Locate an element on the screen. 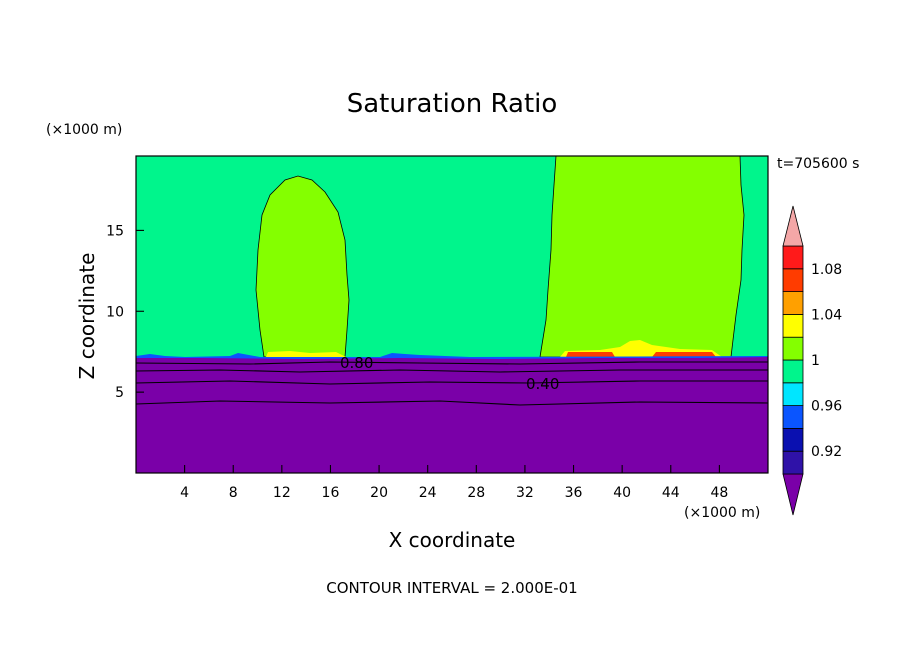  colorbar-label: 1 is located at coordinates (815, 361).